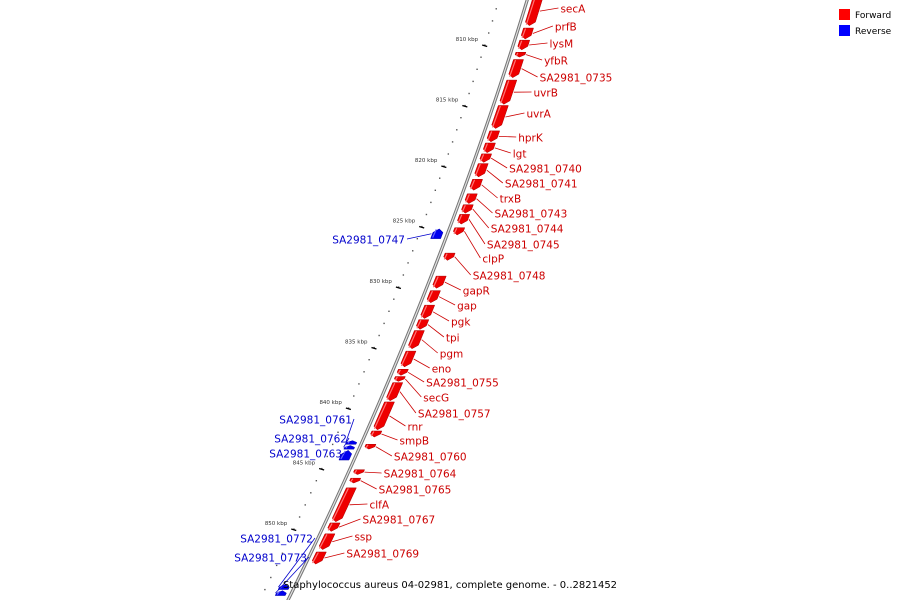 This screenshot has width=900, height=600. What do you see at coordinates (342, 539) in the screenshot?
I see `leader-ssp` at bounding box center [342, 539].